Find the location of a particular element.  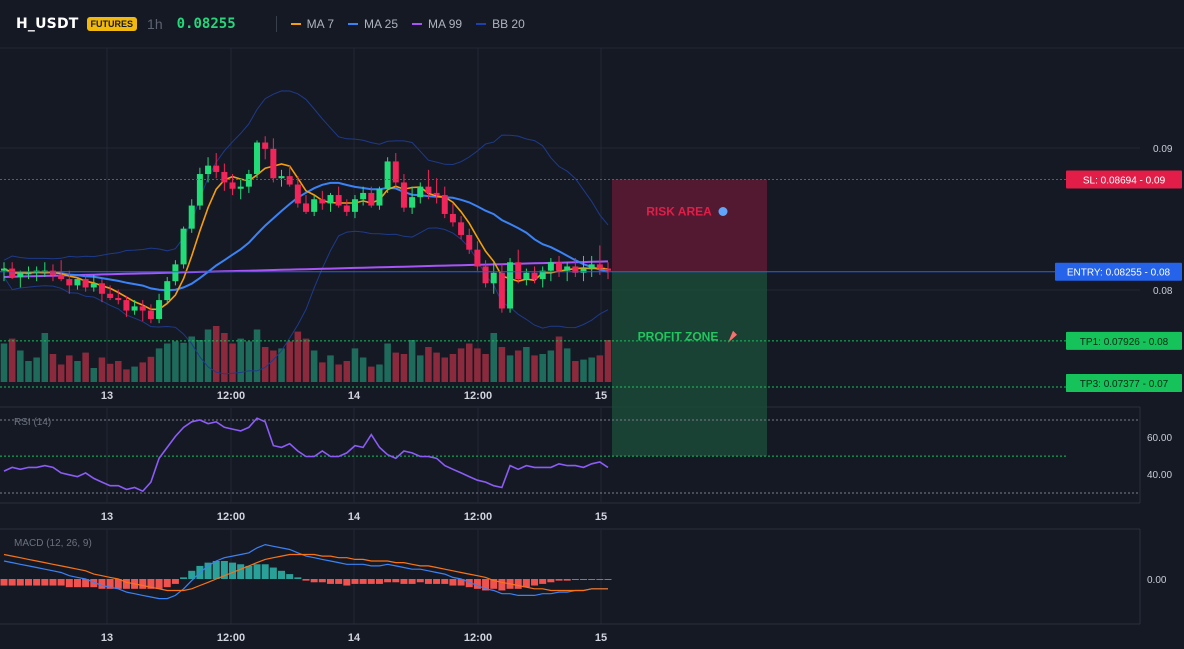

sl-label: SL: 0.08694 - 0.09 is located at coordinates (1124, 180).